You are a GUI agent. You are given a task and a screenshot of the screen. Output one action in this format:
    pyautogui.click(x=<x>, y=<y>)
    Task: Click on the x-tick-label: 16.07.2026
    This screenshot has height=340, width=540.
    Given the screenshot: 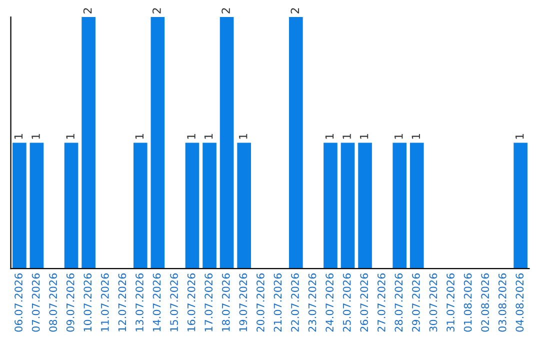 What is the action you would take?
    pyautogui.click(x=191, y=302)
    